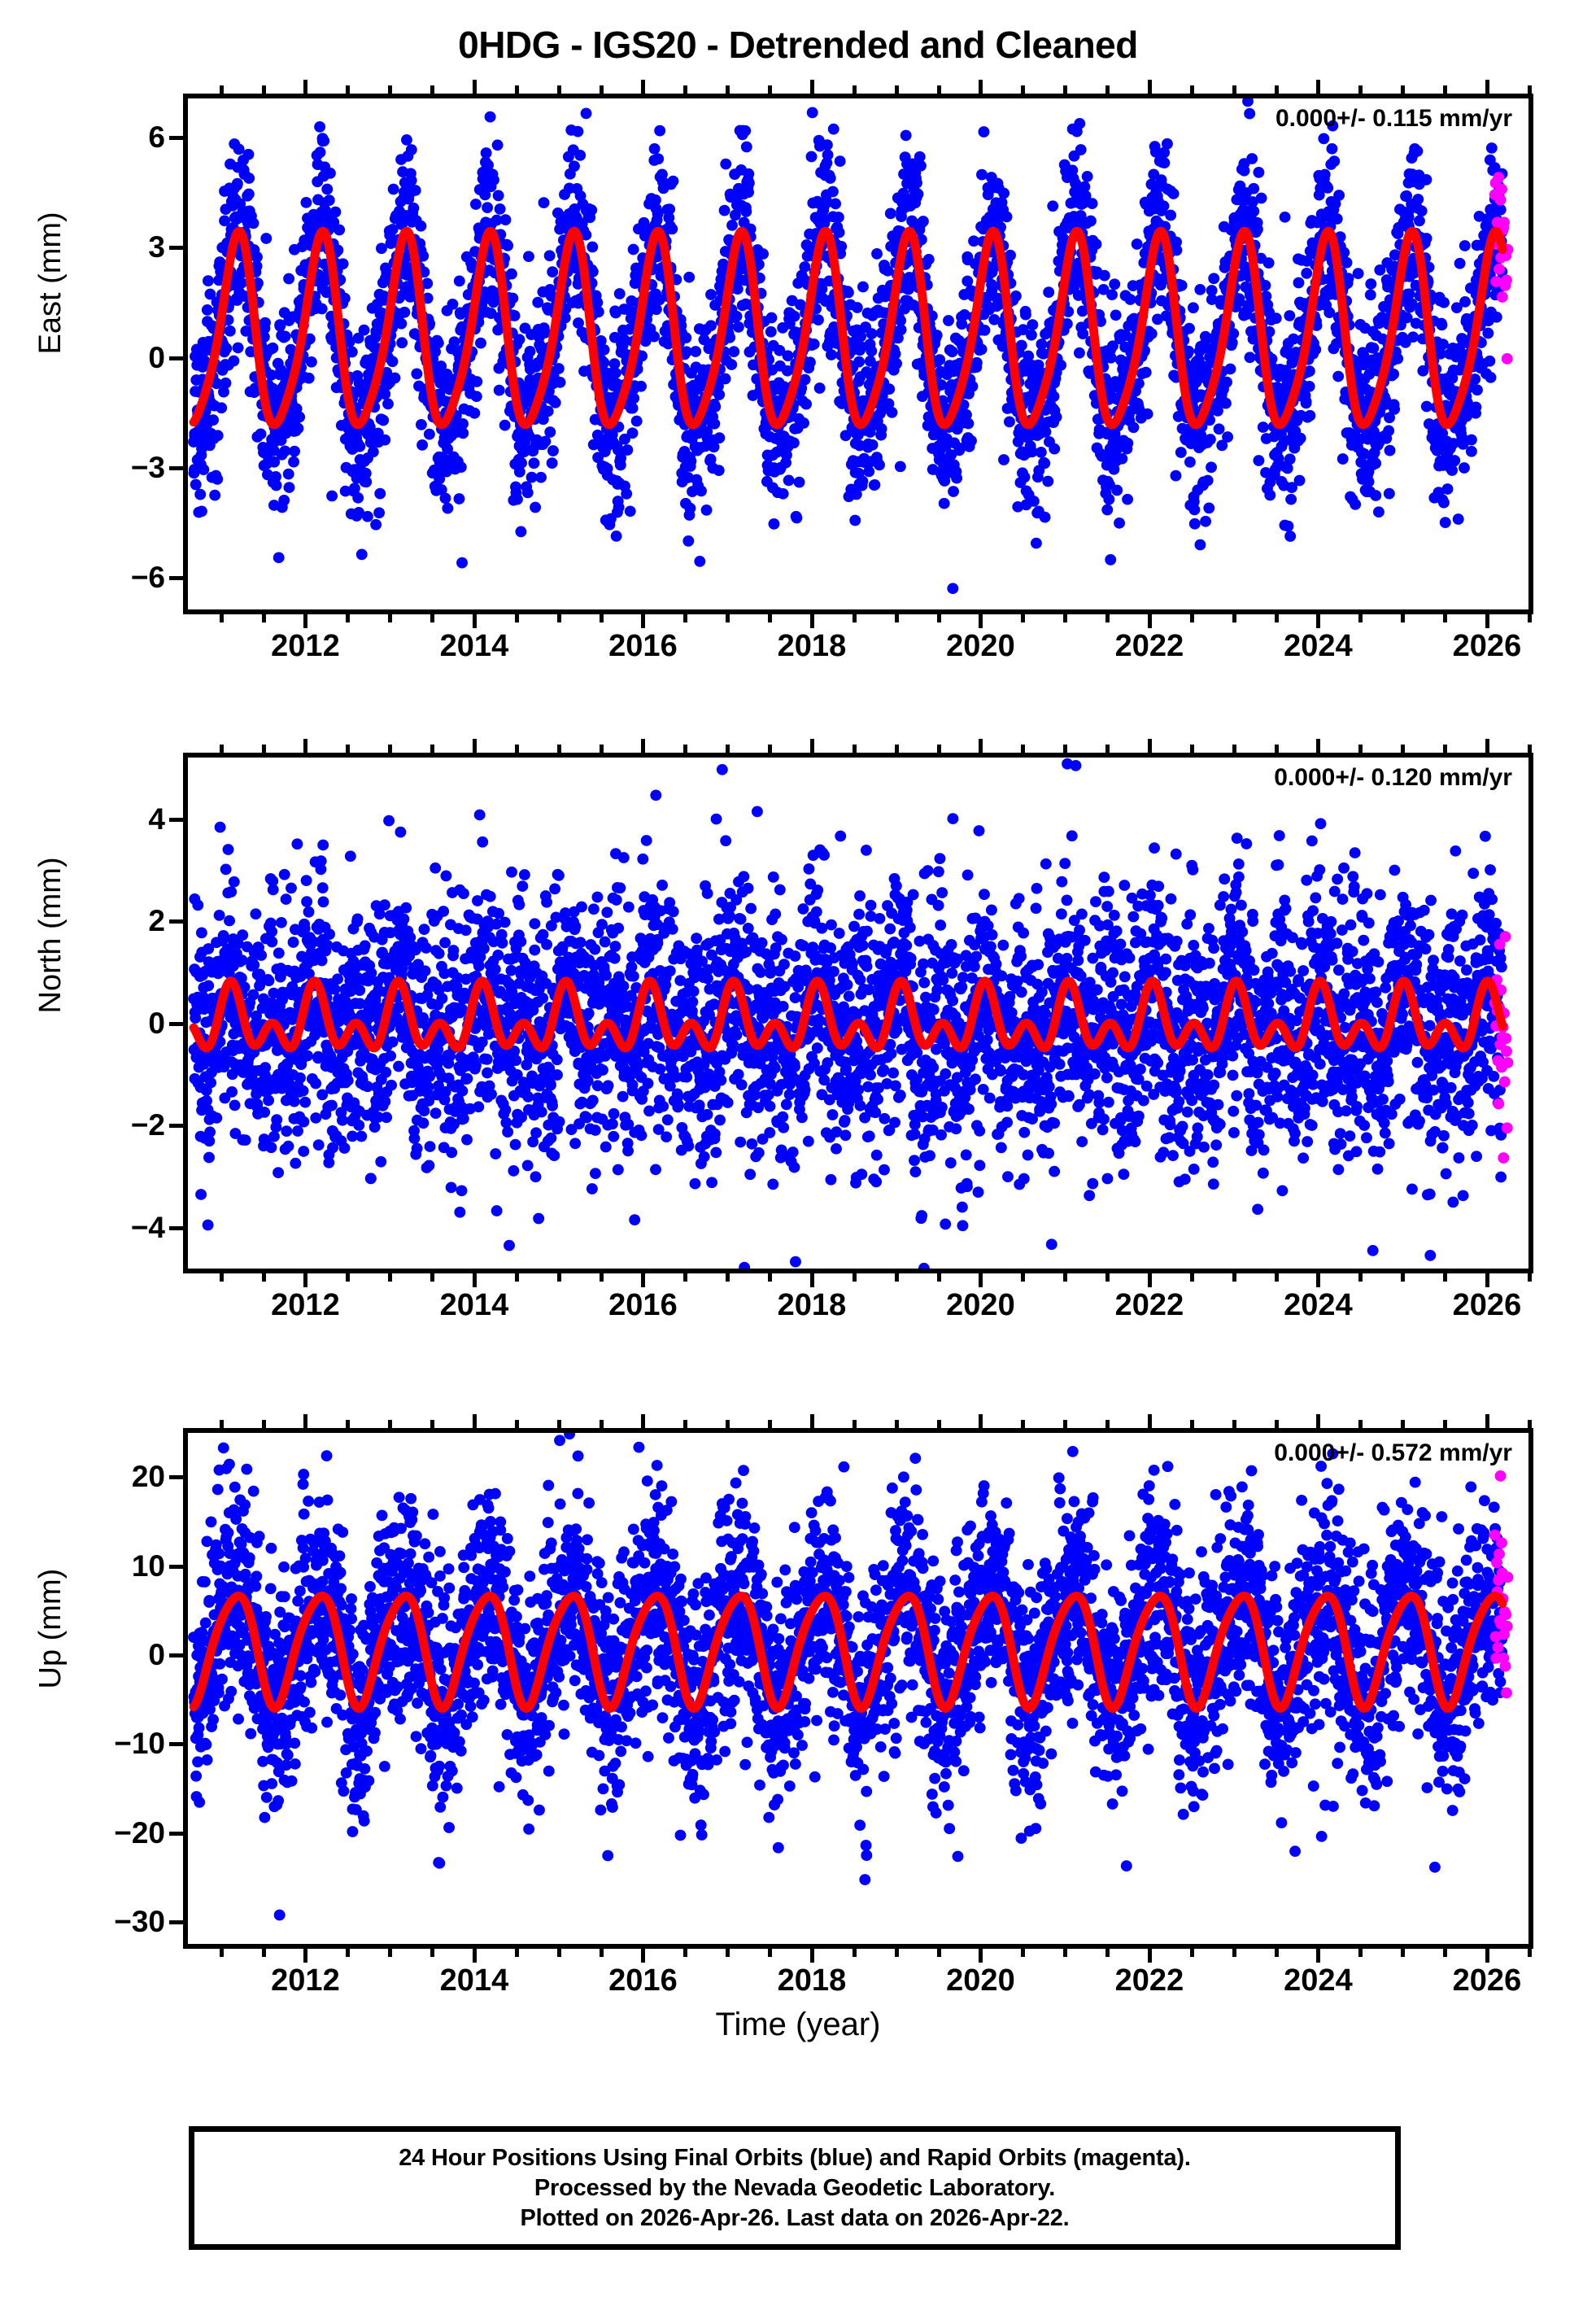  I want to click on x-tick-label: 2024, so click(1318, 1305).